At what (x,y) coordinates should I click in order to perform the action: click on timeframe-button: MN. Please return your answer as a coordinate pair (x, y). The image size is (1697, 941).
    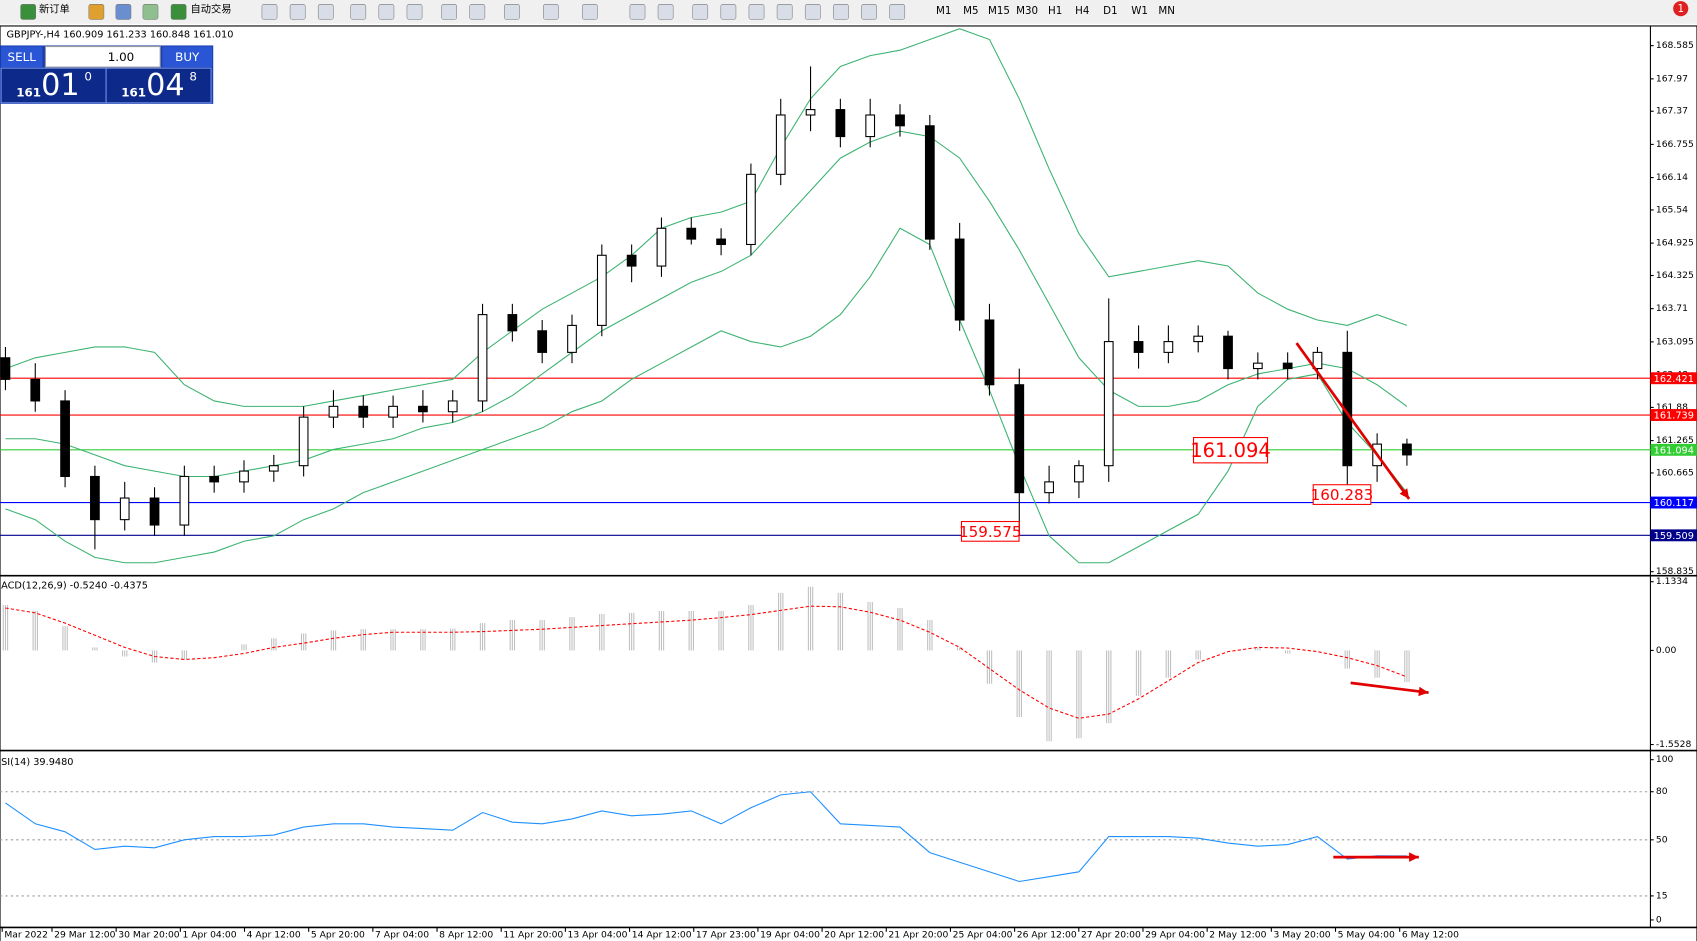
    Looking at the image, I should click on (1166, 11).